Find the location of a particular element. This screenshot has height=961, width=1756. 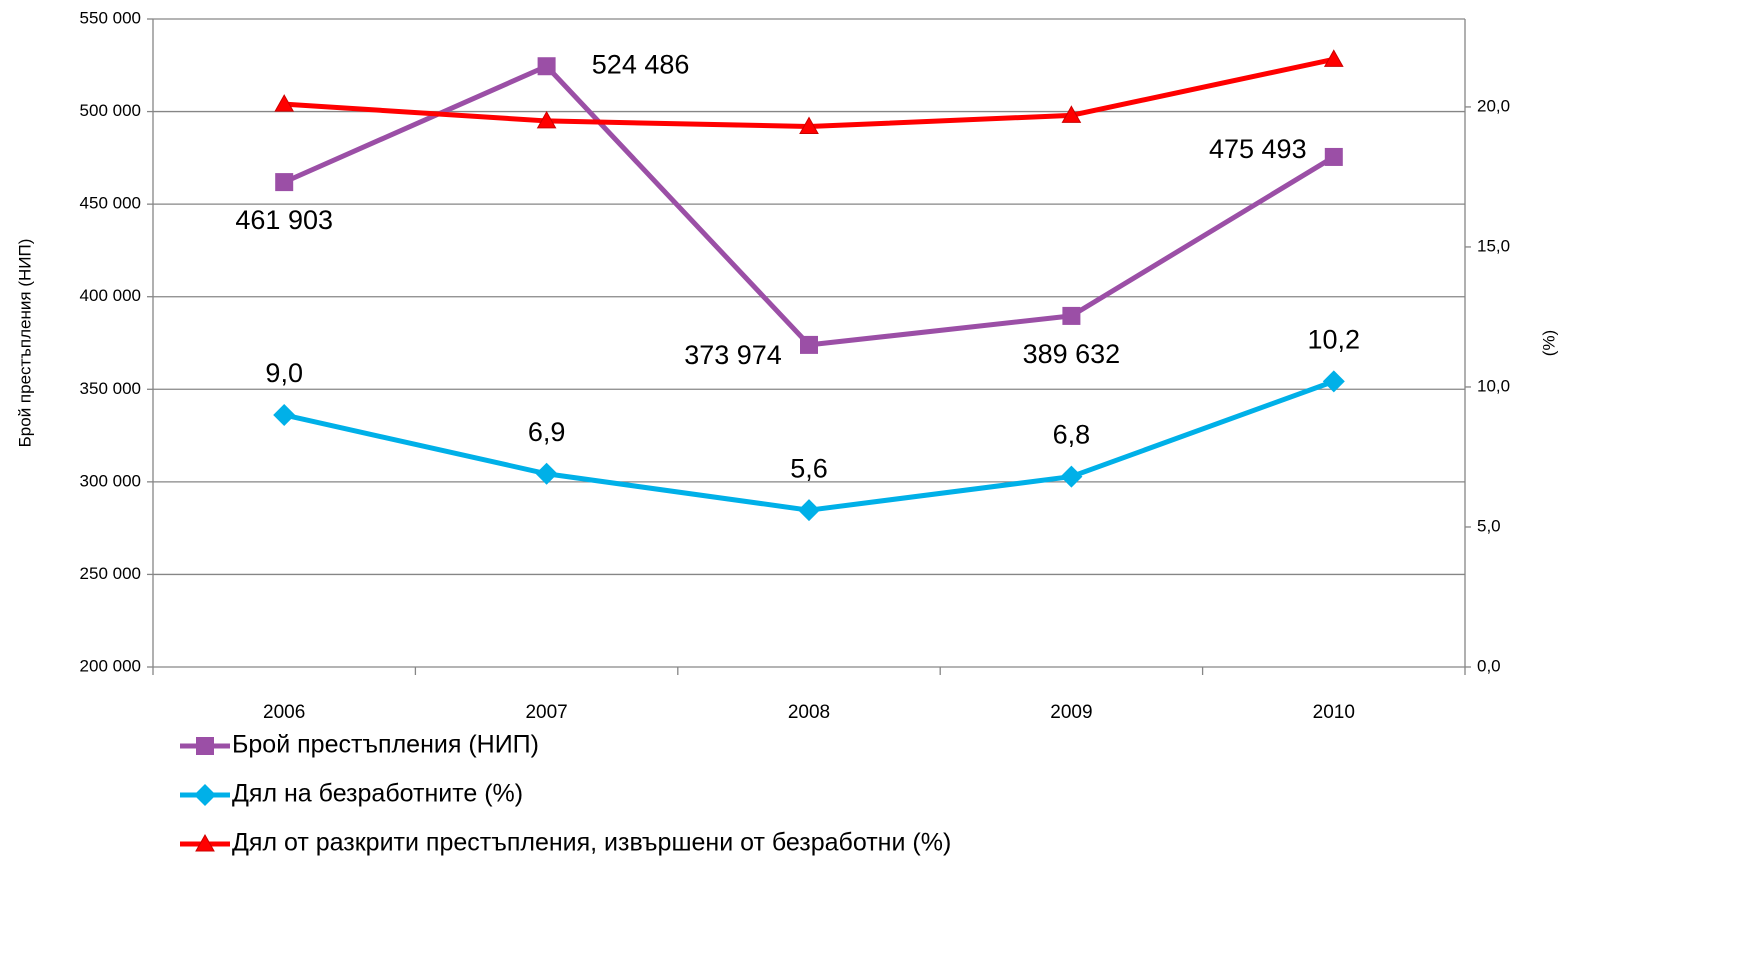

x-tick-label: 2008 is located at coordinates (809, 712).